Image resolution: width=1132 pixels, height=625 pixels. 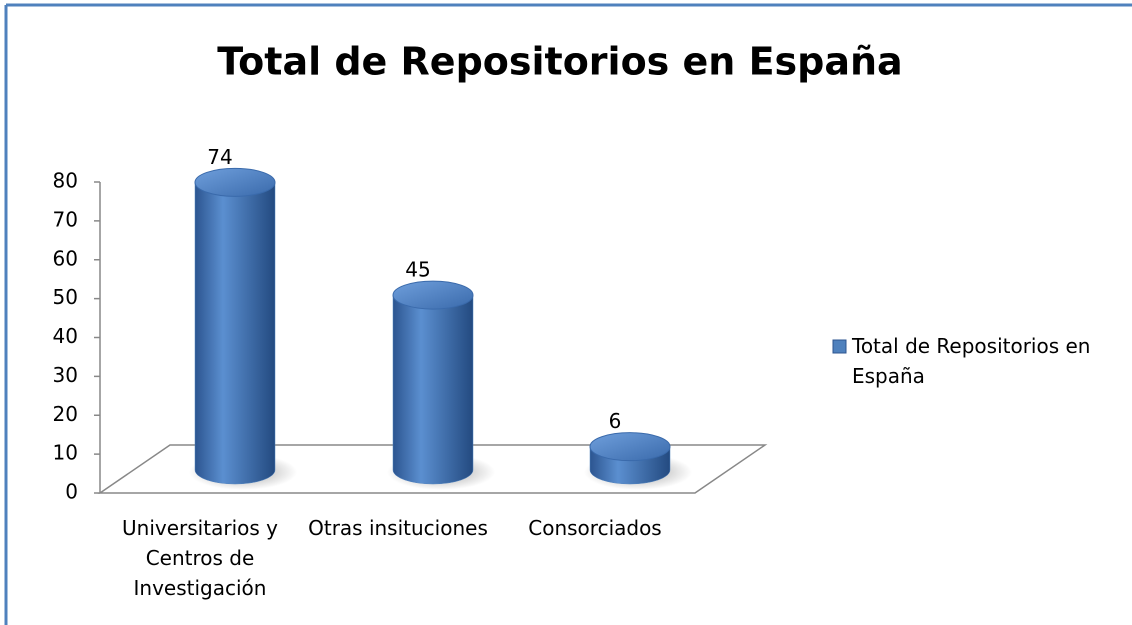 I want to click on data-label: 45, so click(x=417, y=270).